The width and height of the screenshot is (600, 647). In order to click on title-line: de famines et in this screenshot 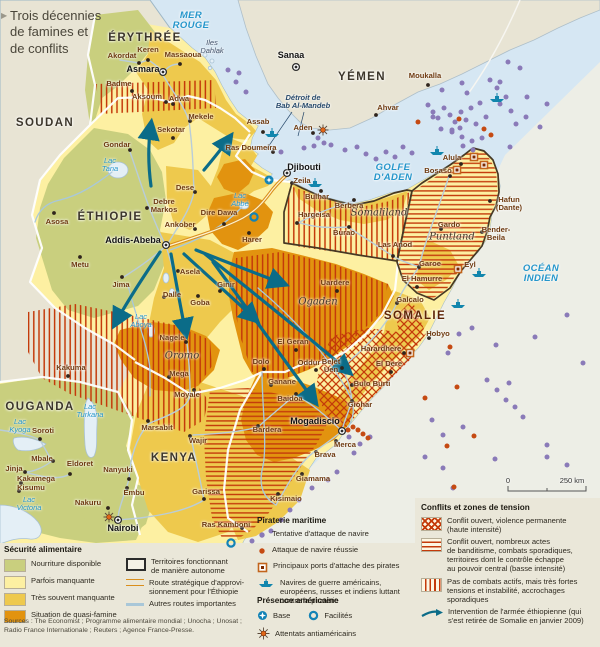, I will do `click(49, 32)`.